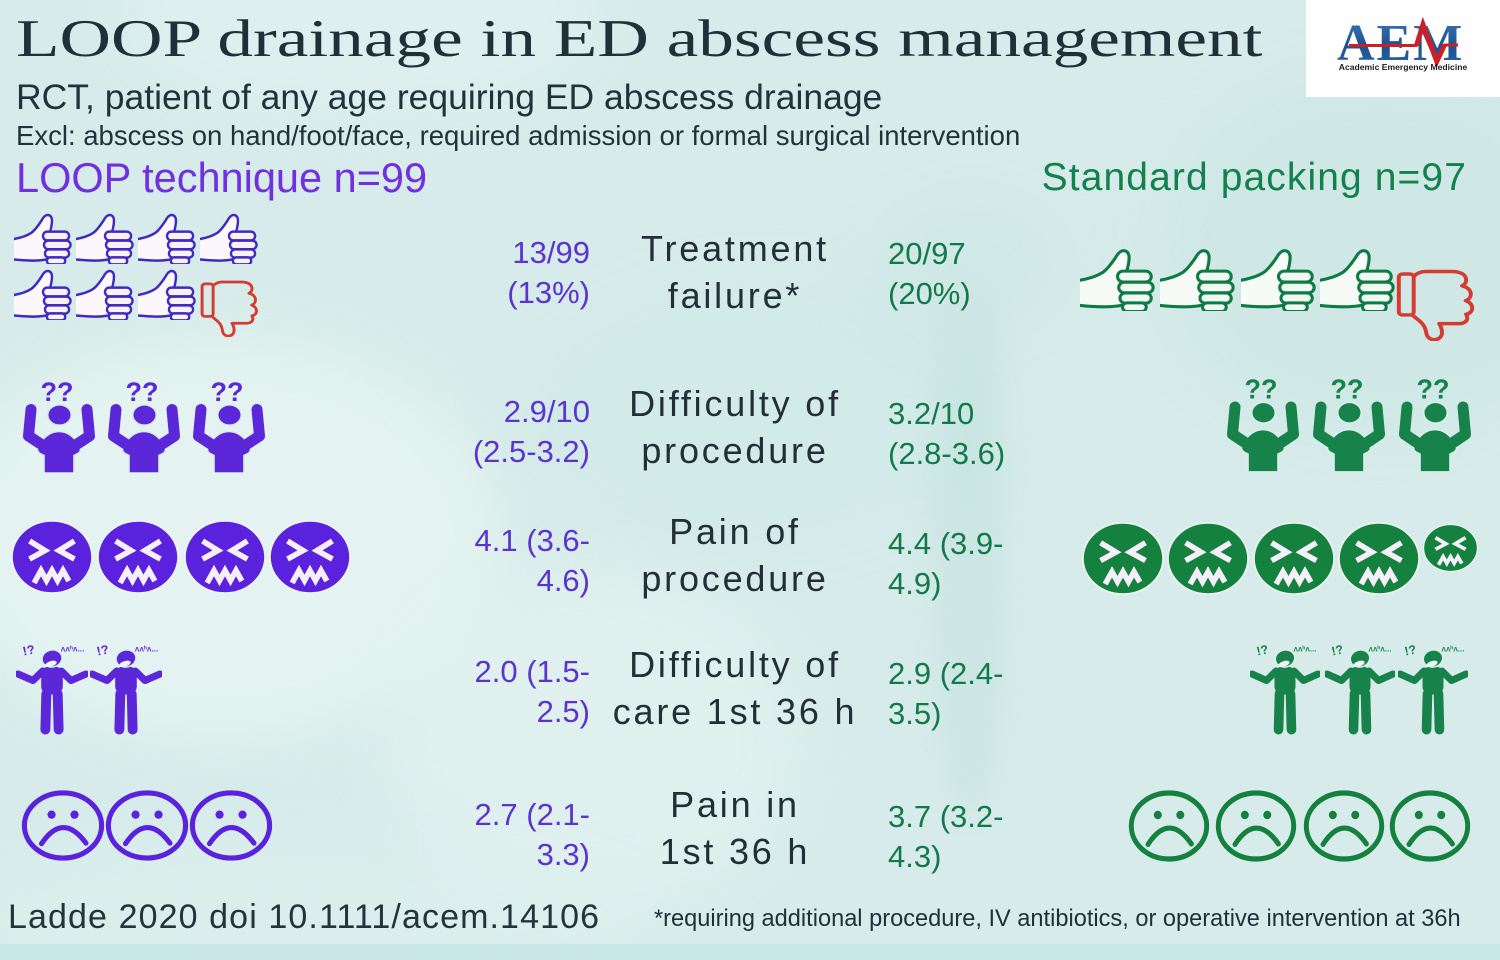  Describe the element at coordinates (1400, 43) in the screenshot. I see `svg-text: AEM` at that location.